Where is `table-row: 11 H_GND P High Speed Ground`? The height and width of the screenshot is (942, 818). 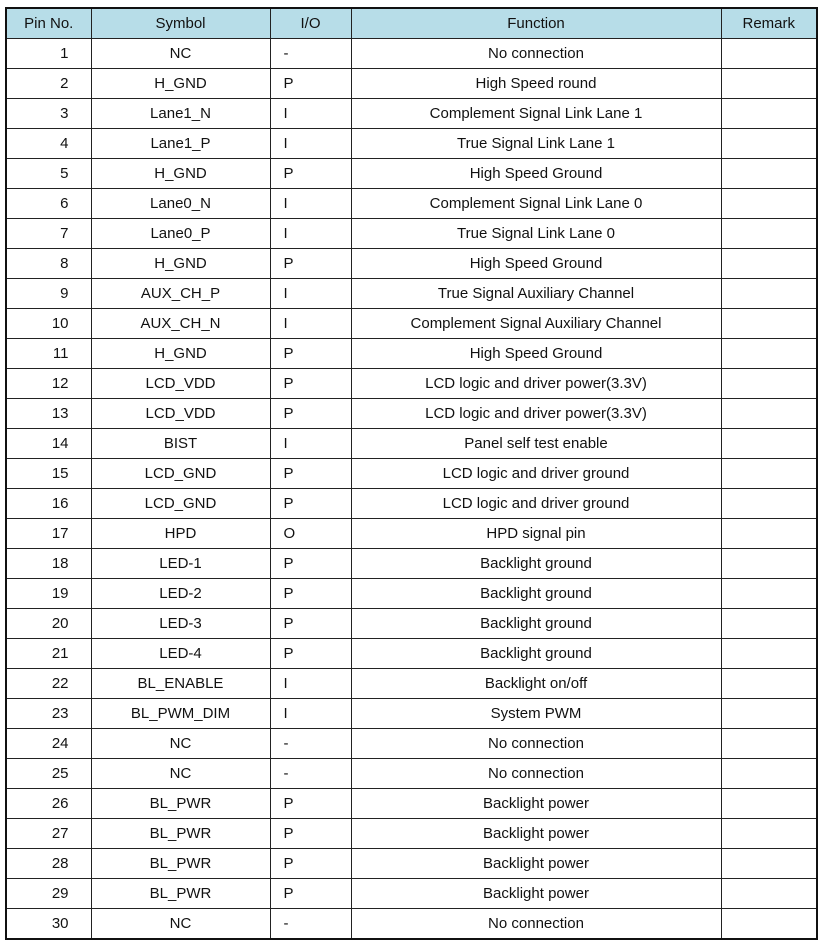
table-row: 11 H_GND P High Speed Ground is located at coordinates (411, 353).